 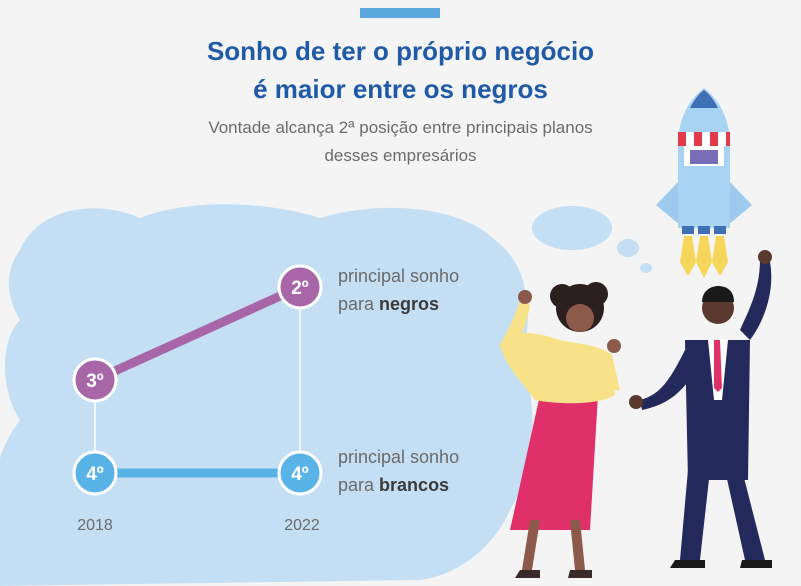 I want to click on man-illustration, so click(x=700, y=409).